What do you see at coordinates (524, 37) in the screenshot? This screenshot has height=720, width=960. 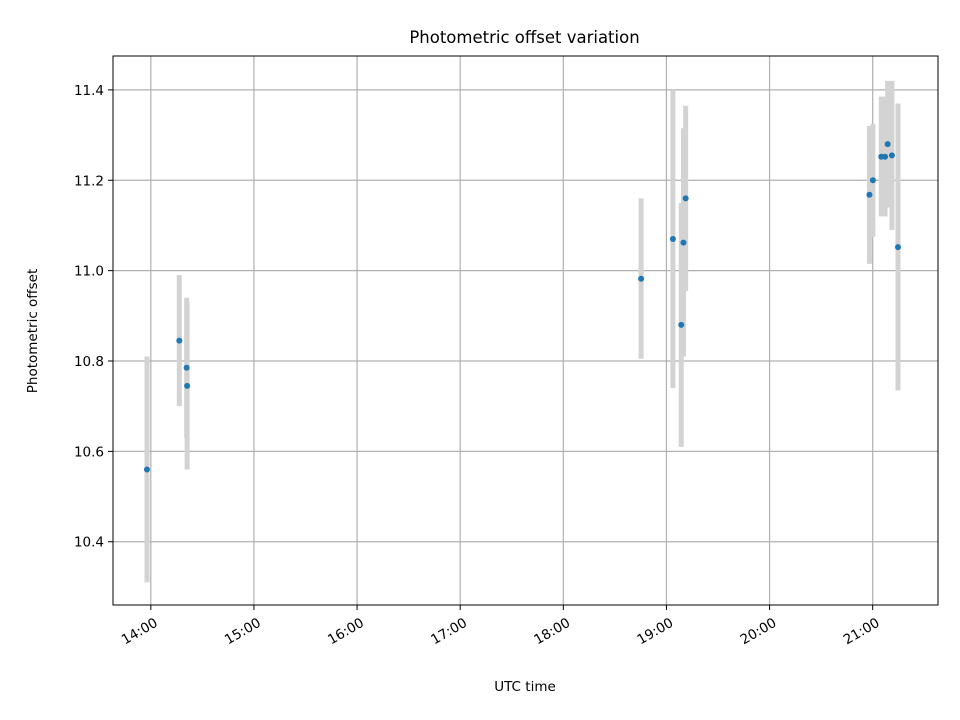 I see `chart-title: Photometric offset variation` at bounding box center [524, 37].